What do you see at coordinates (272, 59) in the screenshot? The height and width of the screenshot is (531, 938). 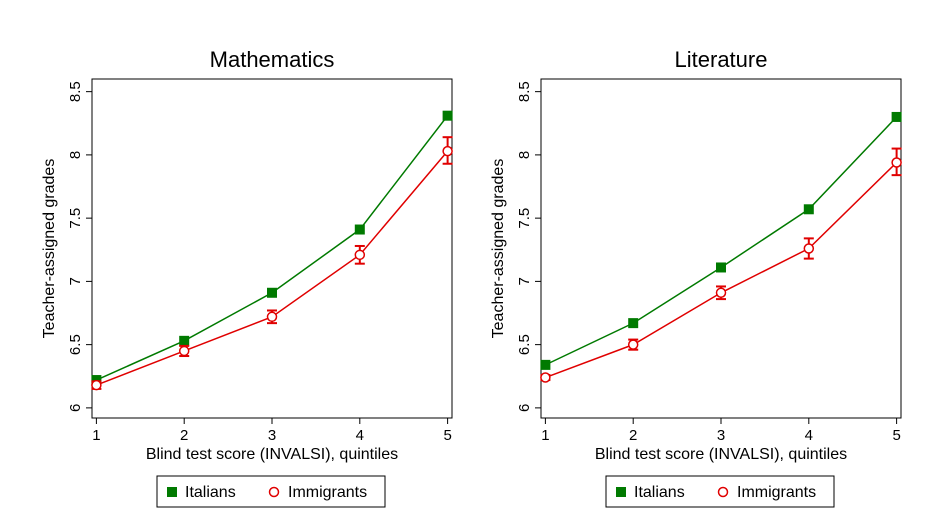 I see `chart-title: Mathematics` at bounding box center [272, 59].